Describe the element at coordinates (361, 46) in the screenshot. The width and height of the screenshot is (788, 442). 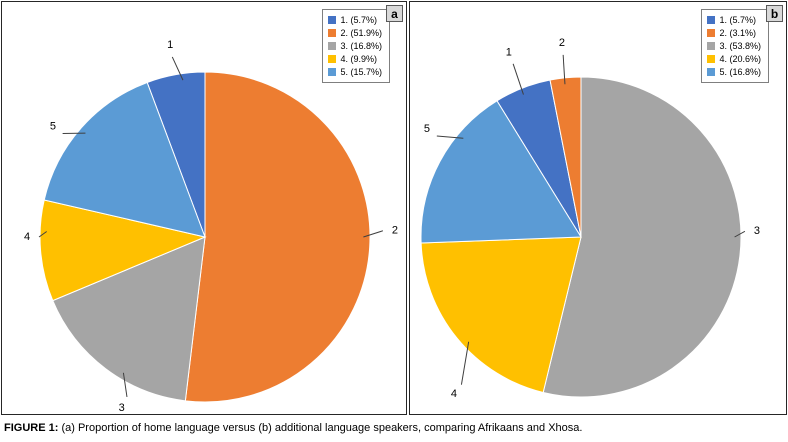
I see `legend-item-label: 3. (16.8%)` at that location.